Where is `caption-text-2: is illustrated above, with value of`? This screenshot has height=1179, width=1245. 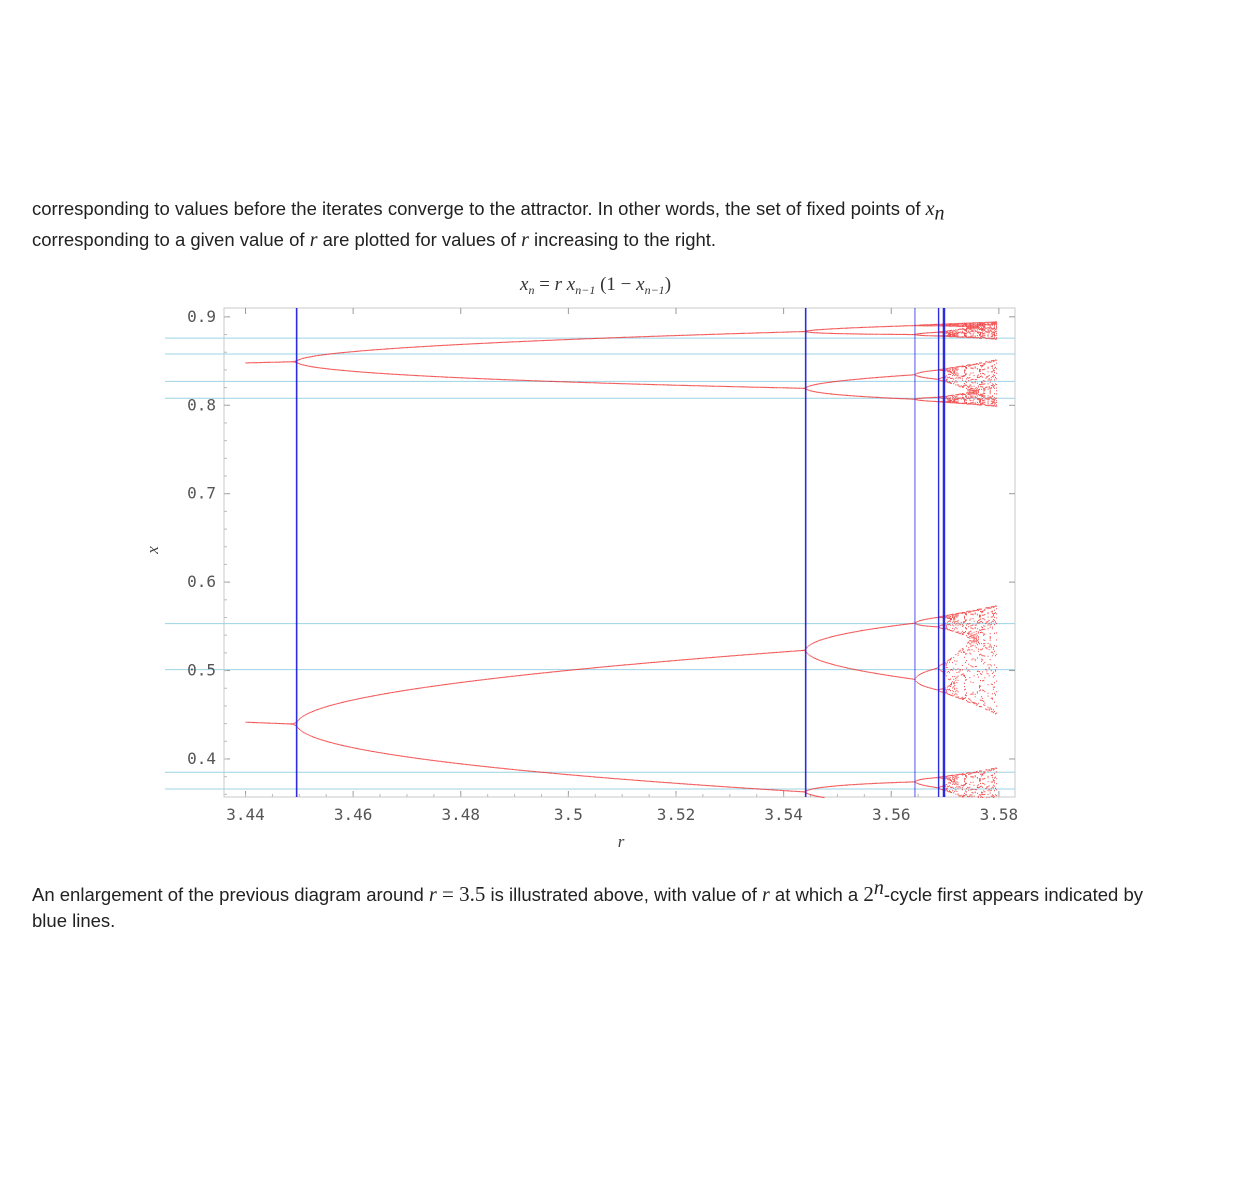 caption-text-2: is illustrated above, with value of is located at coordinates (623, 895).